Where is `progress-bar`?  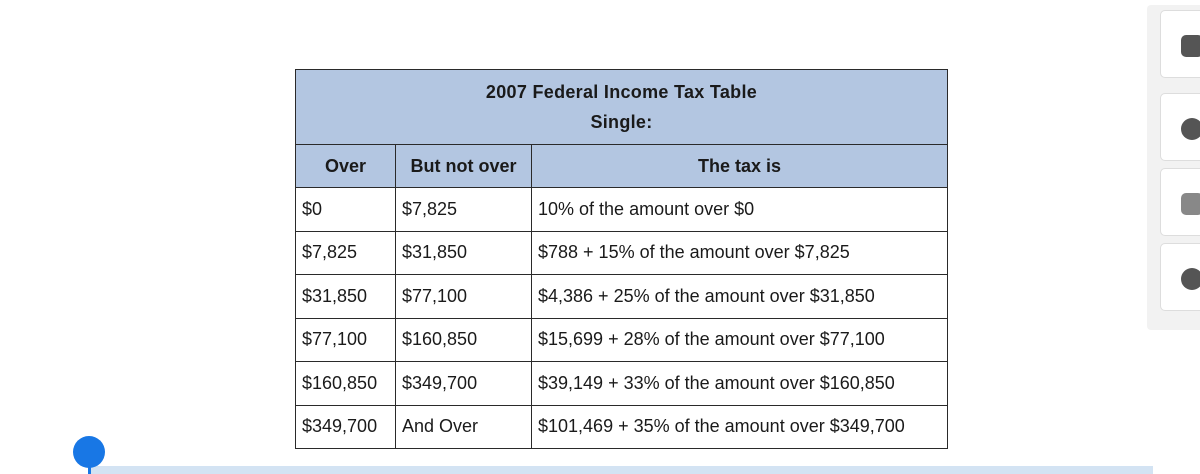
progress-bar is located at coordinates (621, 470).